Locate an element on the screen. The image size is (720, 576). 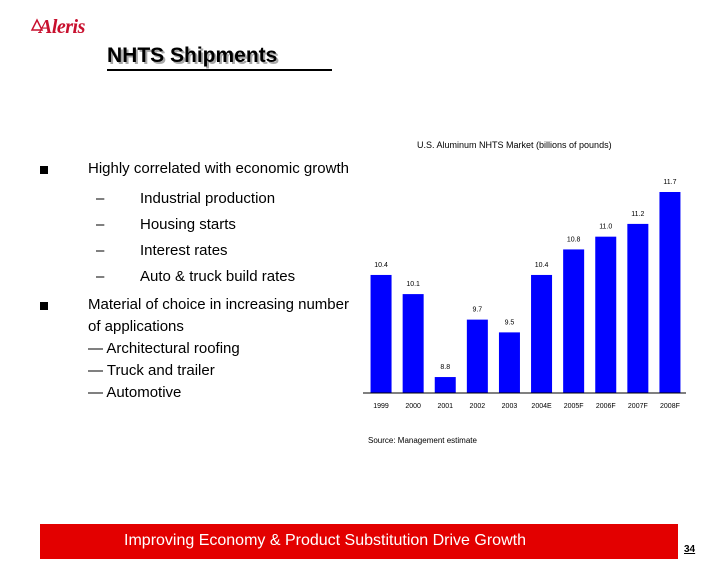
value-label: 11.0 is located at coordinates (605, 227).